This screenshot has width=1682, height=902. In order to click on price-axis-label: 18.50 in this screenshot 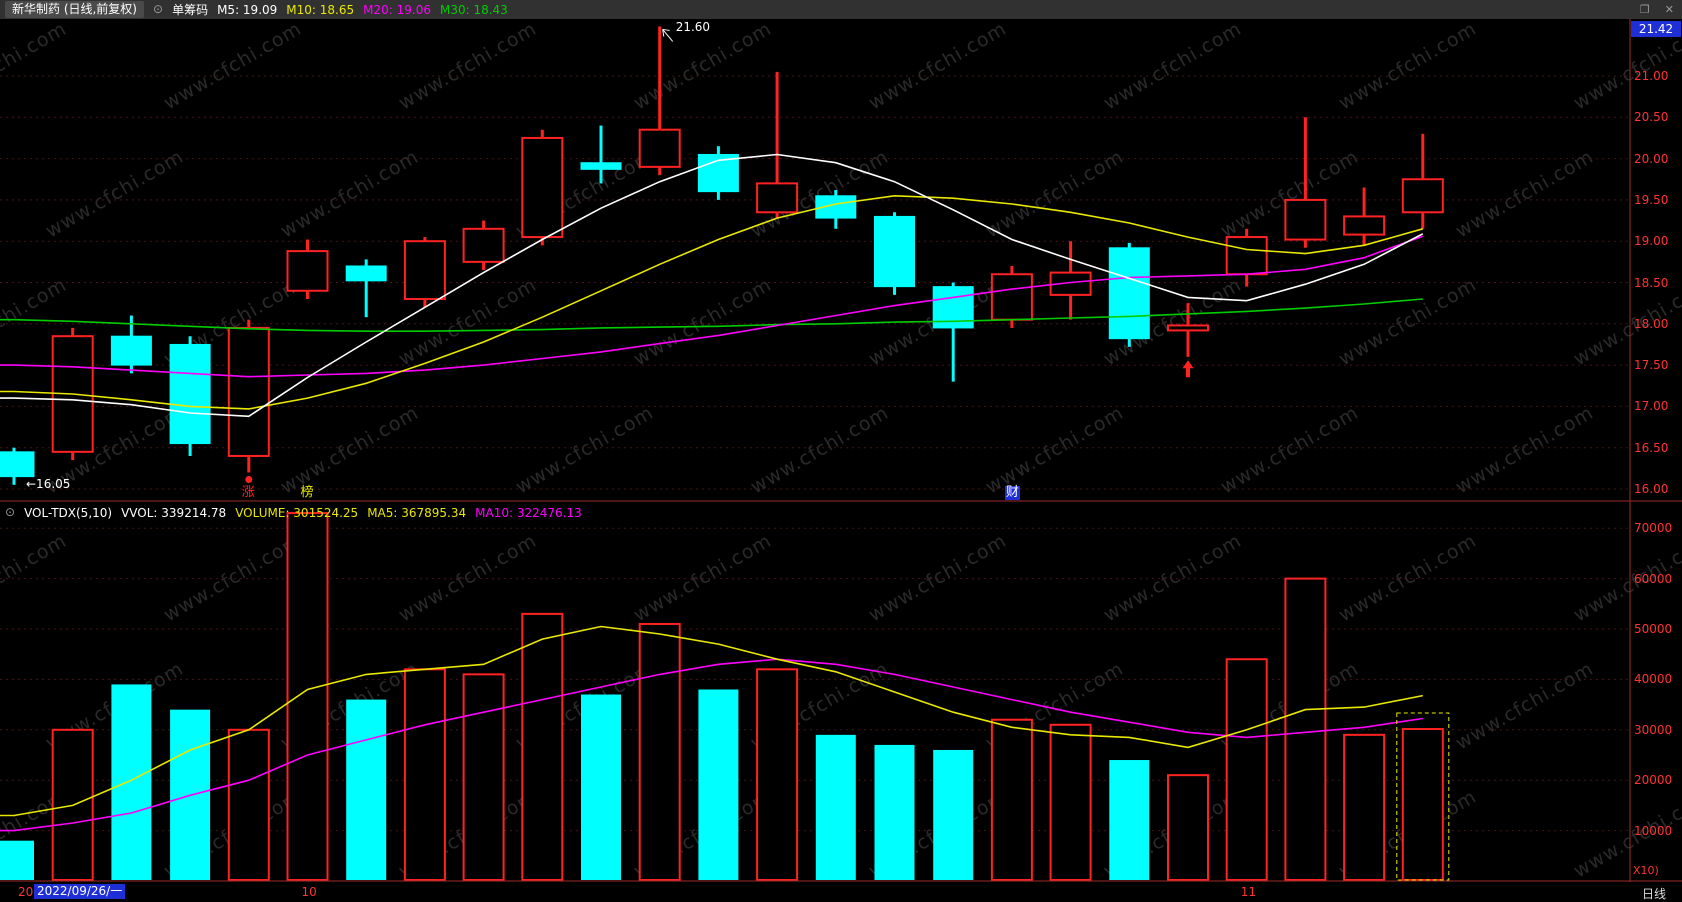, I will do `click(1651, 282)`.